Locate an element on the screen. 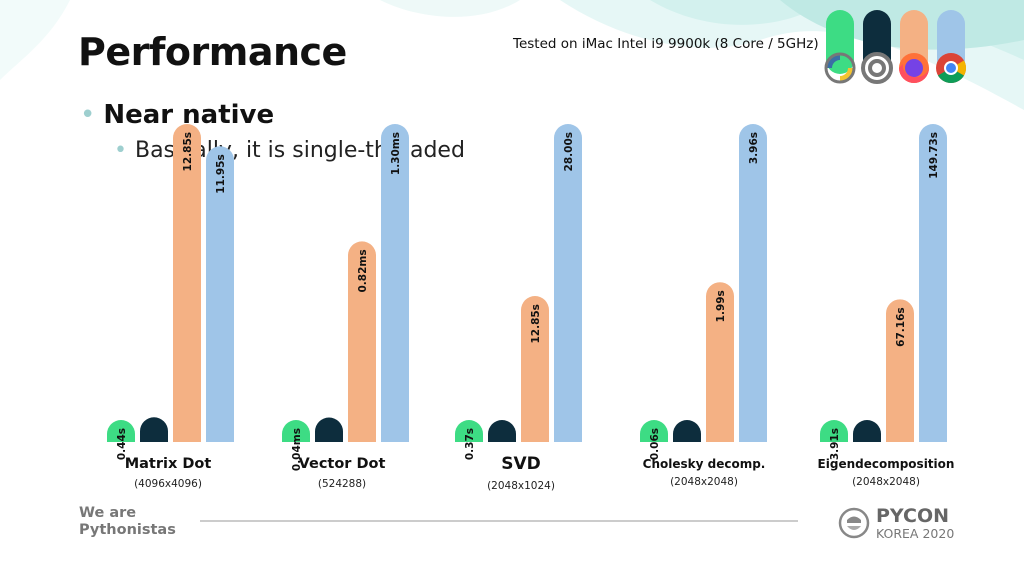 The image size is (1024, 576). pycon-brand: PYCON is located at coordinates (913, 516).